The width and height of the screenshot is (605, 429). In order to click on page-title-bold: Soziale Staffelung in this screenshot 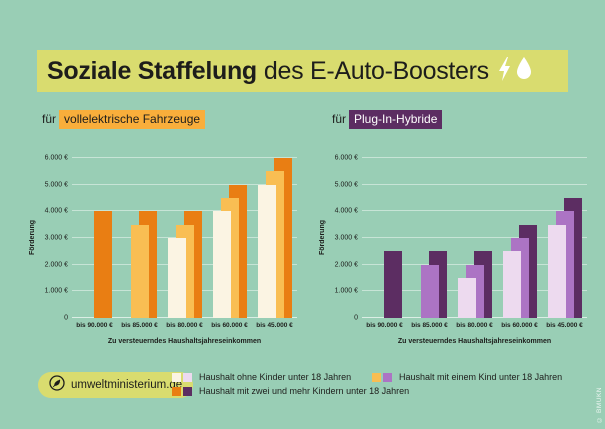, I will do `click(152, 70)`.